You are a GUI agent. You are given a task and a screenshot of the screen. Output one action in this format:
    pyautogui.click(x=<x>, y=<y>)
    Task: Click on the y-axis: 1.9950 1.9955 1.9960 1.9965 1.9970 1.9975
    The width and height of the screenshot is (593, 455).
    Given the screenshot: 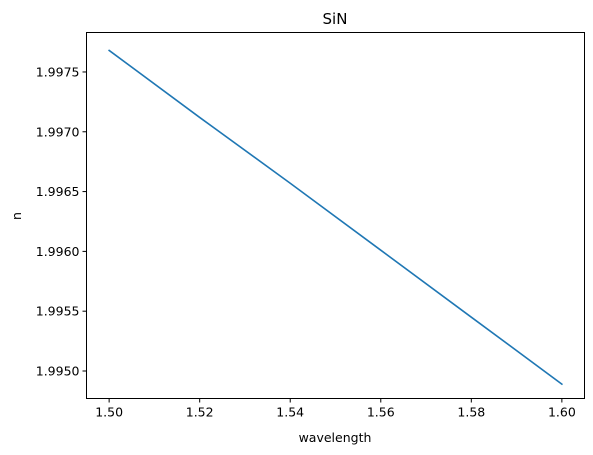 What is the action you would take?
    pyautogui.click(x=61, y=221)
    